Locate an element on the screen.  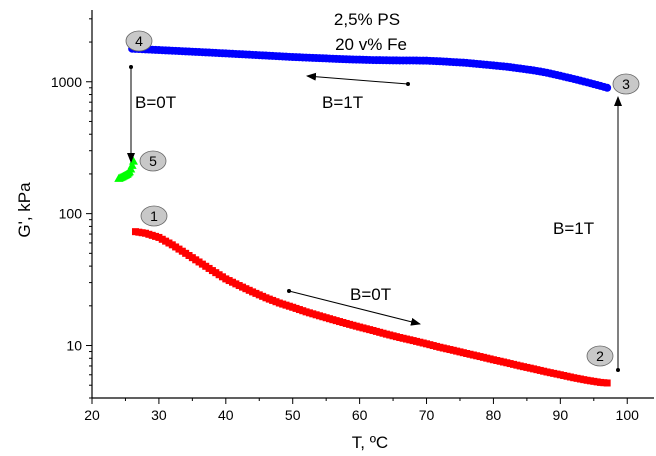
arrow-heating-b1-tail is located at coordinates (408, 84).